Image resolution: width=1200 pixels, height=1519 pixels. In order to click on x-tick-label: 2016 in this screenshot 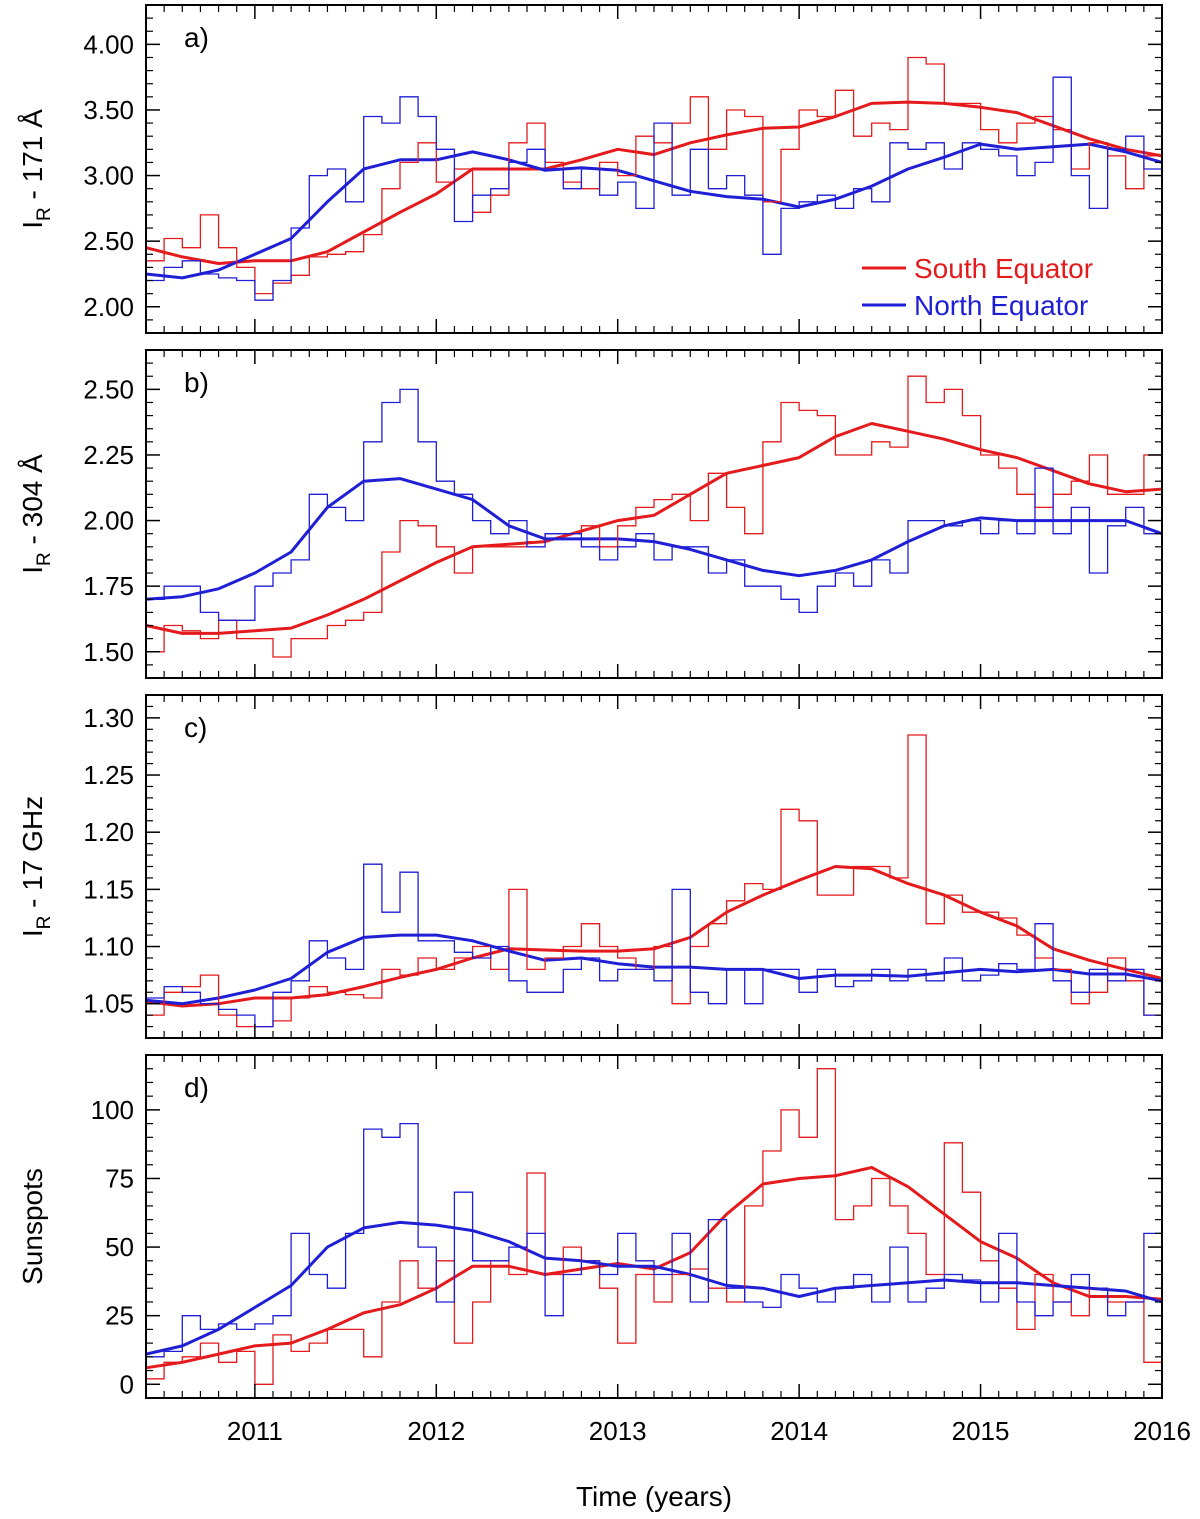, I will do `click(1162, 1431)`.